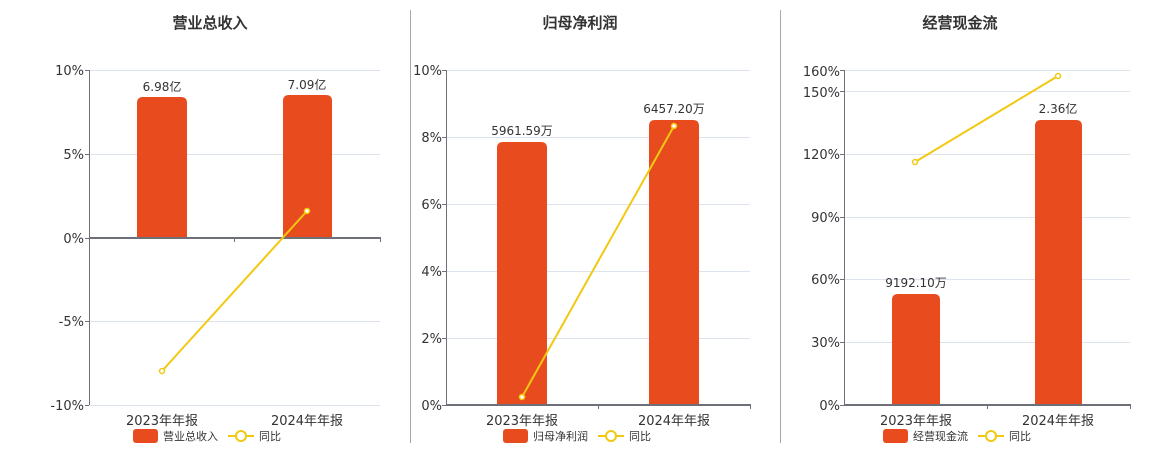  Describe the element at coordinates (825, 280) in the screenshot. I see `svg-text: 60%` at that location.